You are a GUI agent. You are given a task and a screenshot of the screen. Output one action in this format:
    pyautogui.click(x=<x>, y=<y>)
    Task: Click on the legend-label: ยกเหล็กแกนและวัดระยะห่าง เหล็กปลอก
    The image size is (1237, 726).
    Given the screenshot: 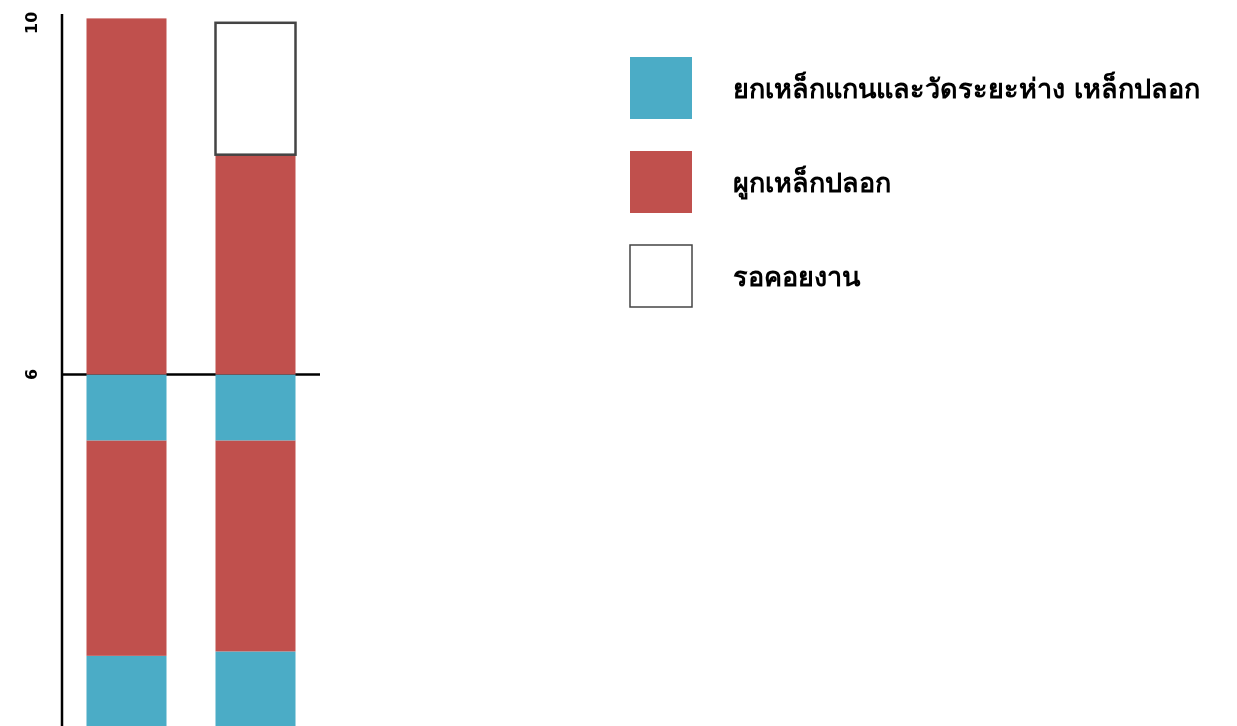 What is the action you would take?
    pyautogui.click(x=967, y=87)
    